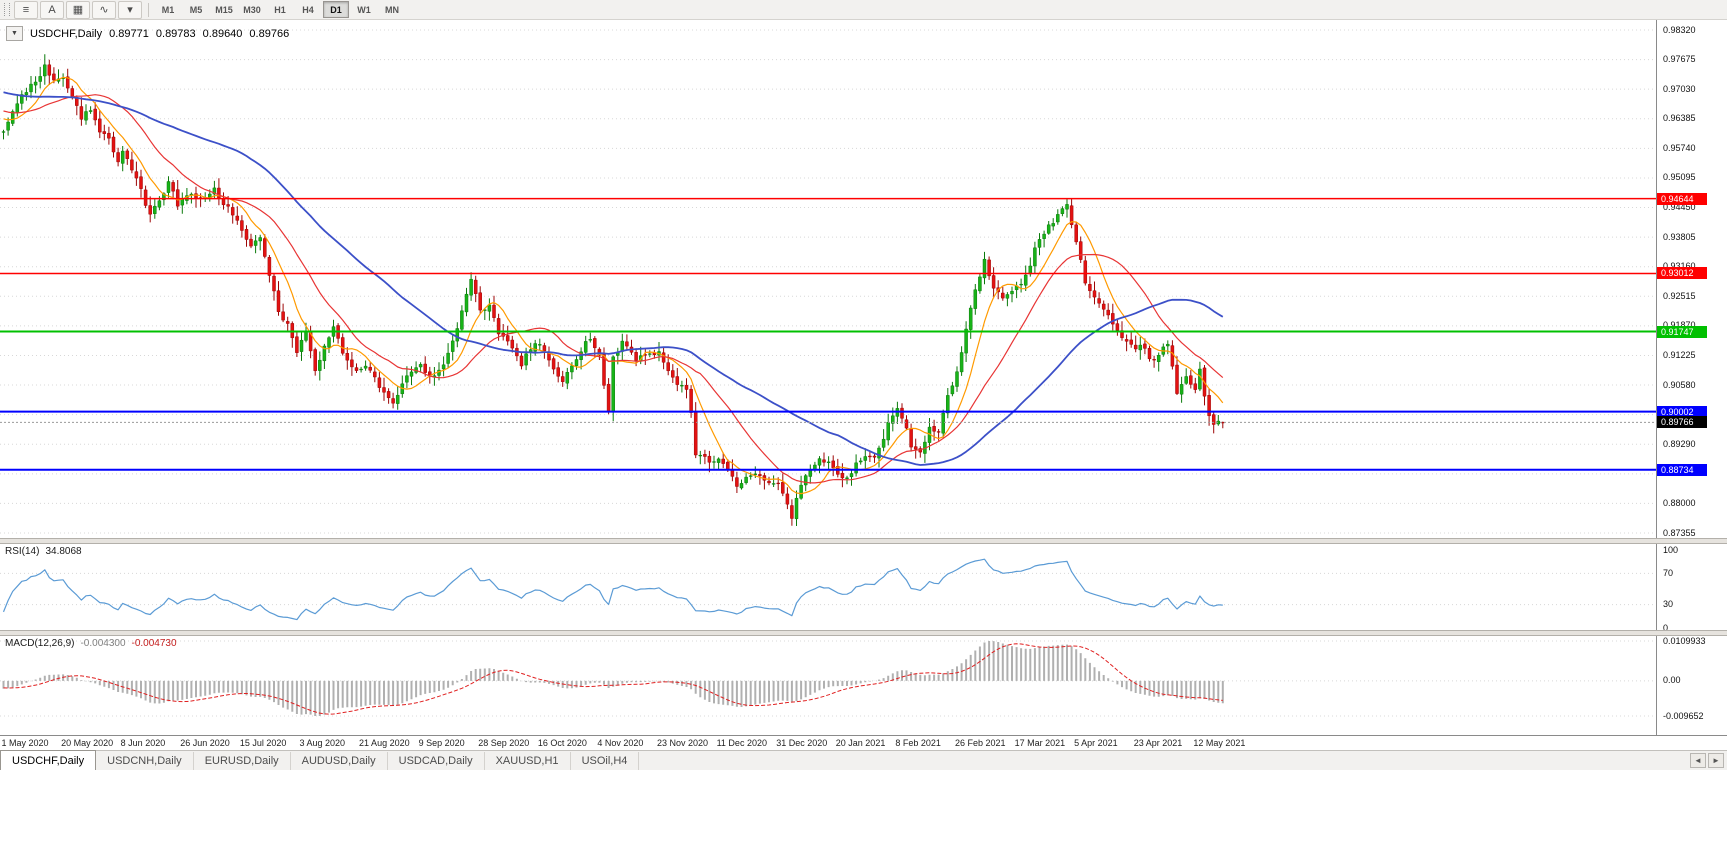 This screenshot has height=850, width=1727. I want to click on time-axis-label: 26 Feb 2021, so click(980, 743).